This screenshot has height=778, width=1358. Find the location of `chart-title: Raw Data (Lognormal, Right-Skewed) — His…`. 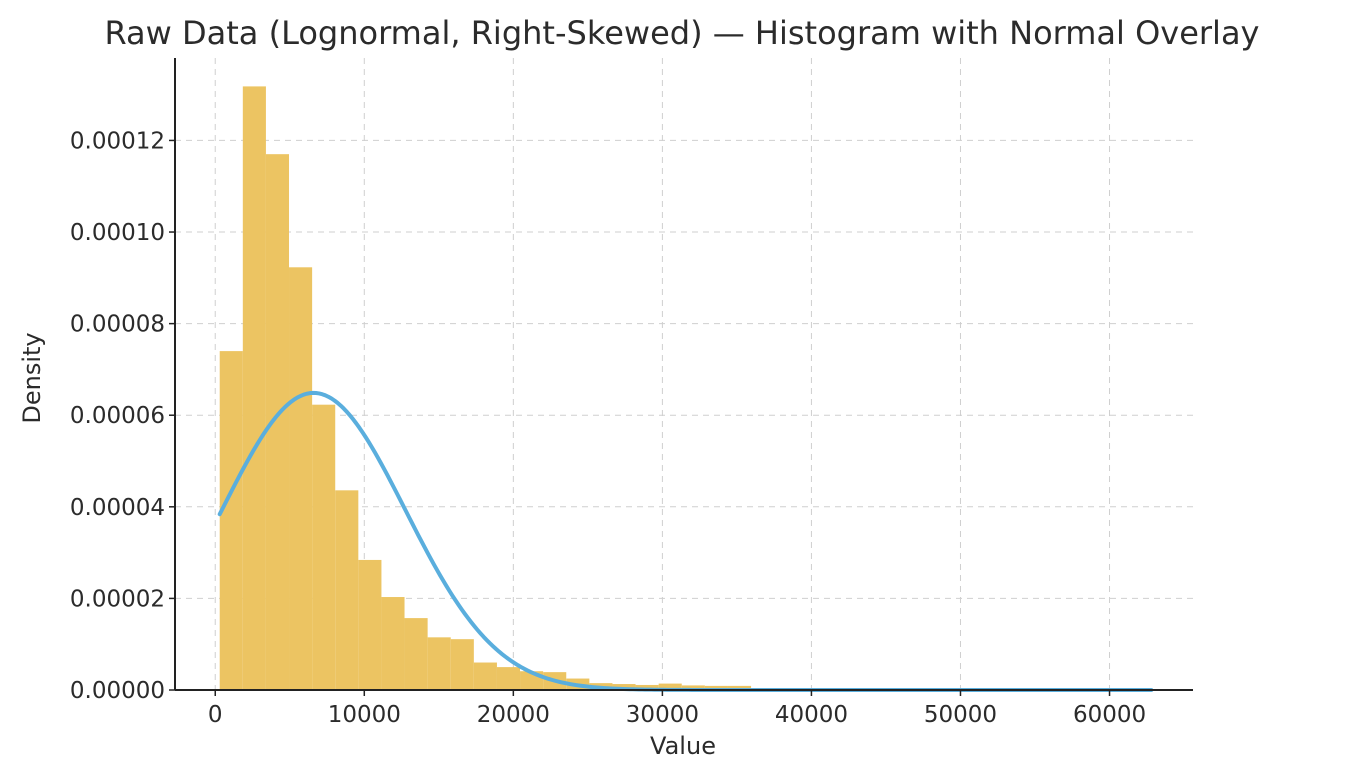

chart-title: Raw Data (Lognormal, Right-Skewed) — His… is located at coordinates (682, 33).